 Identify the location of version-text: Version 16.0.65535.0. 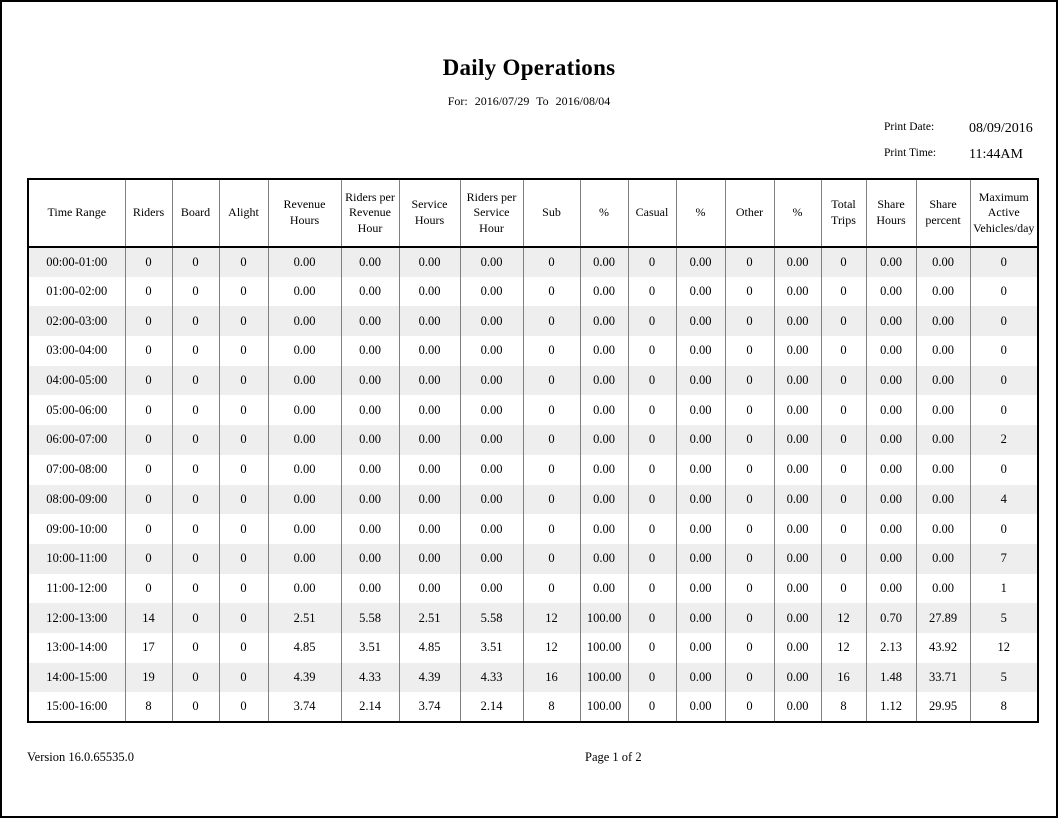
(80, 757).